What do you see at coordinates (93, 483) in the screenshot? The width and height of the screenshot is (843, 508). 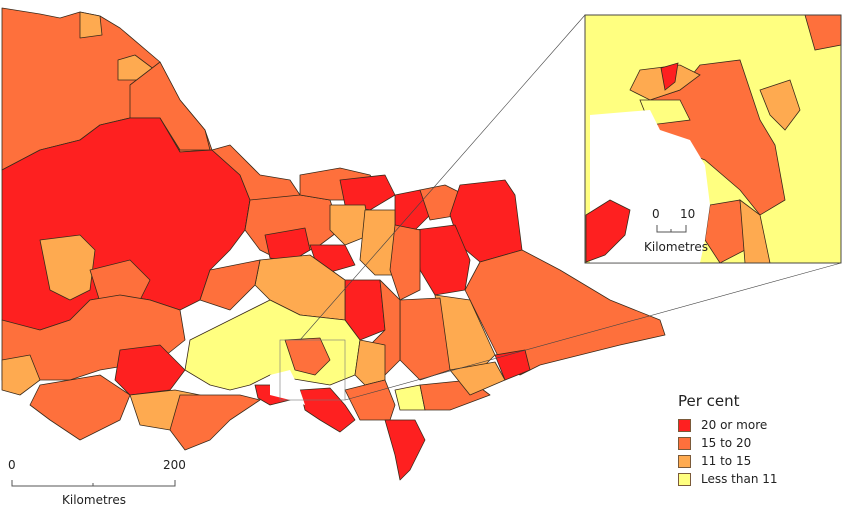 I see `main-scale-bar` at bounding box center [93, 483].